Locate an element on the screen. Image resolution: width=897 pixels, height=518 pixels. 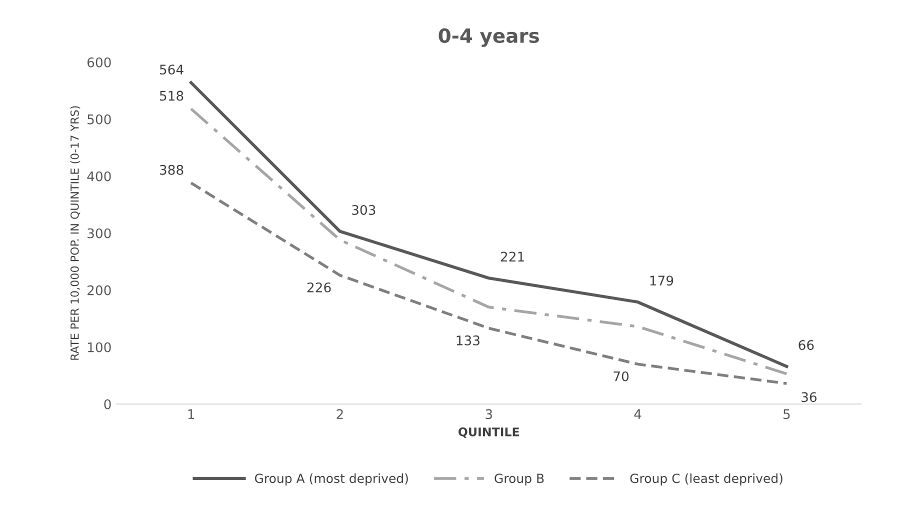
data-label: 70 is located at coordinates (621, 376).